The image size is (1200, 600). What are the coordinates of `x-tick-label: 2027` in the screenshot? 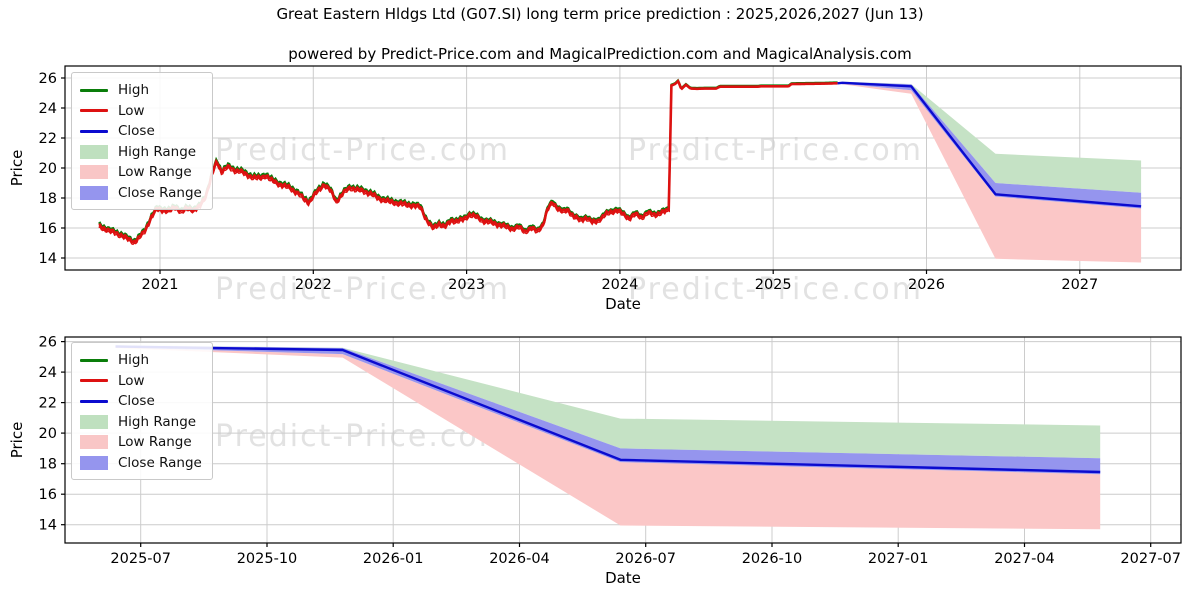 It's located at (1079, 285).